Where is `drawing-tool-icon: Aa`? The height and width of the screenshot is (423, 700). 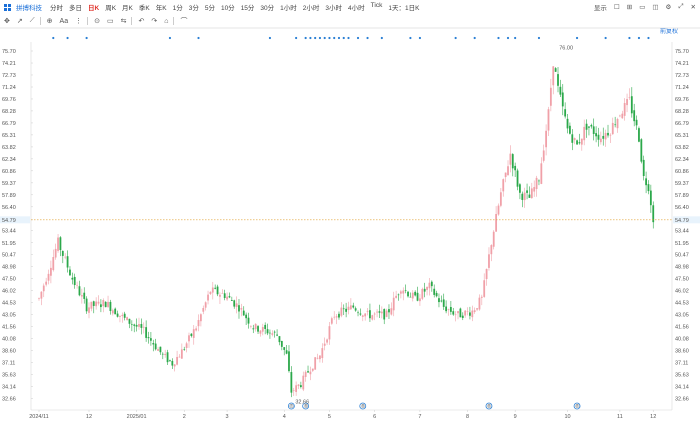 drawing-tool-icon: Aa is located at coordinates (64, 21).